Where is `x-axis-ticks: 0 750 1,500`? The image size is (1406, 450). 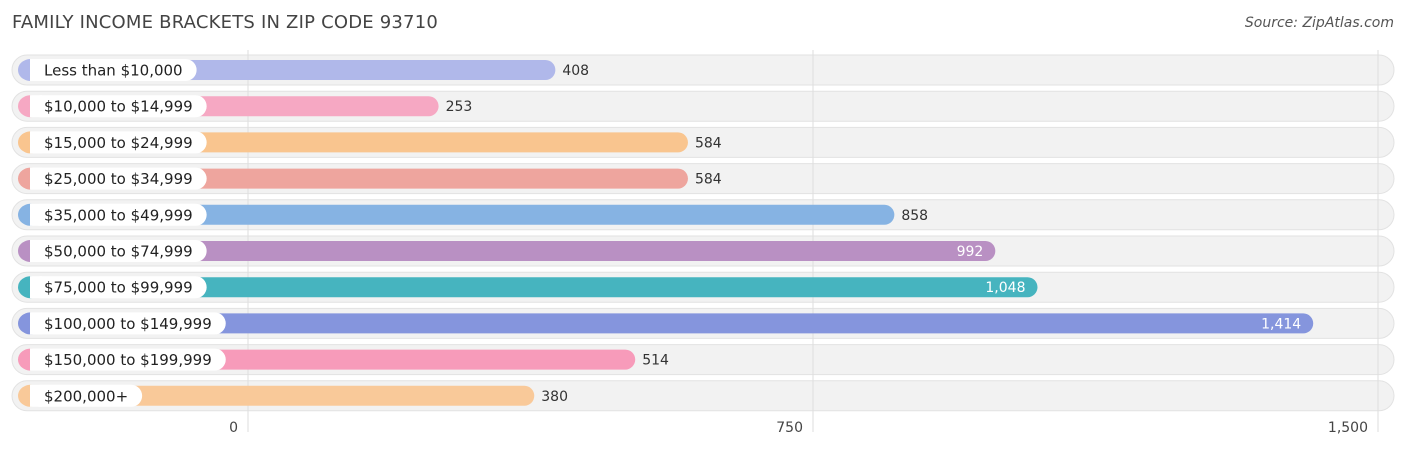 x-axis-ticks: 0 750 1,500 is located at coordinates (798, 428).